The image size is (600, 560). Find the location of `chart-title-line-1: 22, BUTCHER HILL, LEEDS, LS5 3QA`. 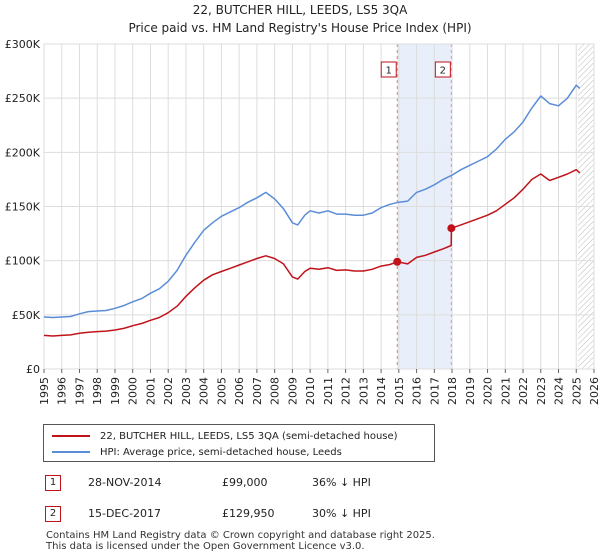

chart-title-line-1: 22, BUTCHER HILL, LEEDS, LS5 3QA is located at coordinates (300, 10).